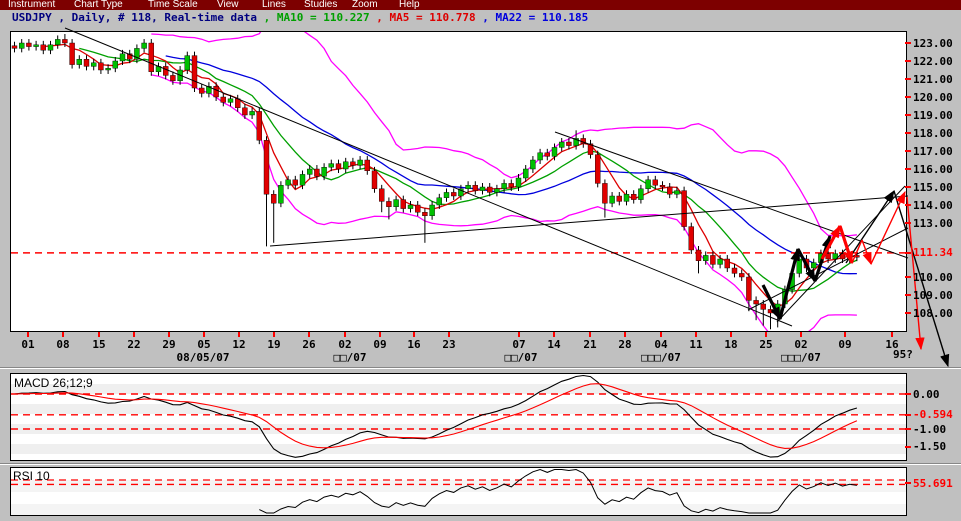 This screenshot has height=521, width=961. Describe the element at coordinates (98, 5) in the screenshot. I see `menu-item-chart-type: Chart Type` at that location.